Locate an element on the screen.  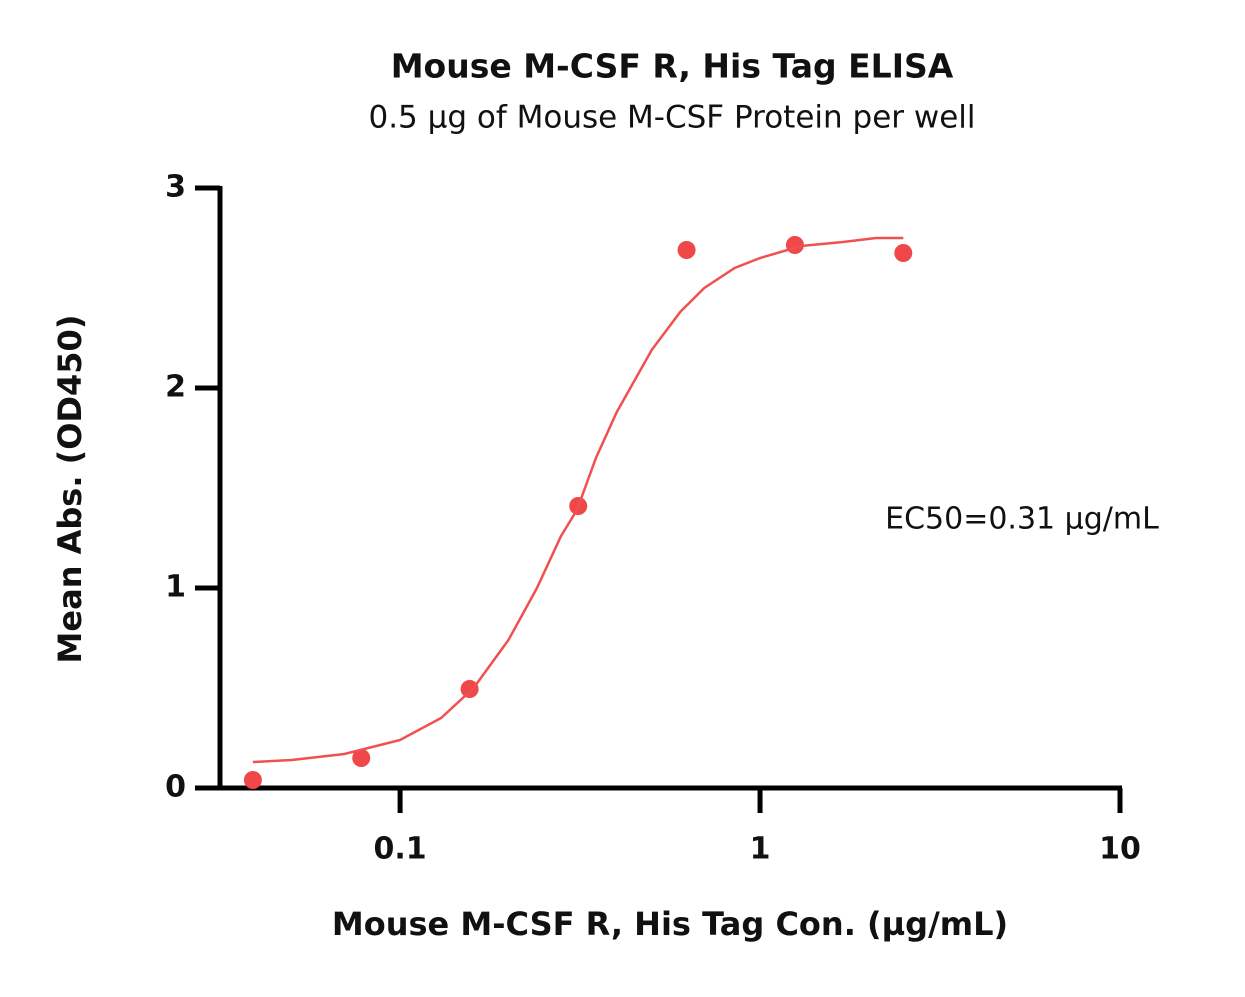
y-axis-label: Mean Abs. (OD450) is located at coordinates (70, 489).